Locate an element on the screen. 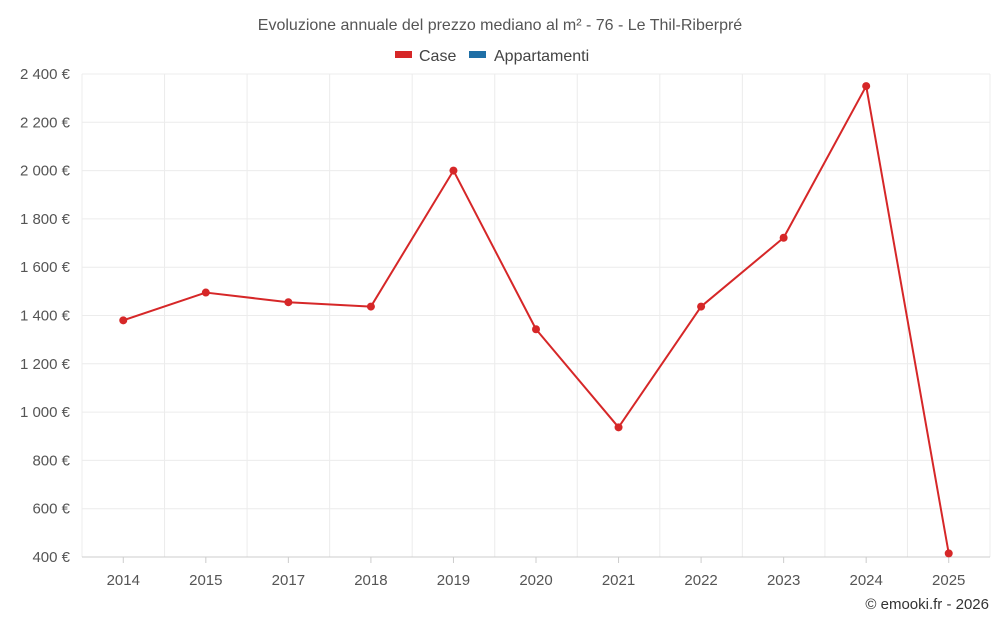 Image resolution: width=1000 pixels, height=625 pixels. legend-swatch-appartamenti is located at coordinates (477, 54).